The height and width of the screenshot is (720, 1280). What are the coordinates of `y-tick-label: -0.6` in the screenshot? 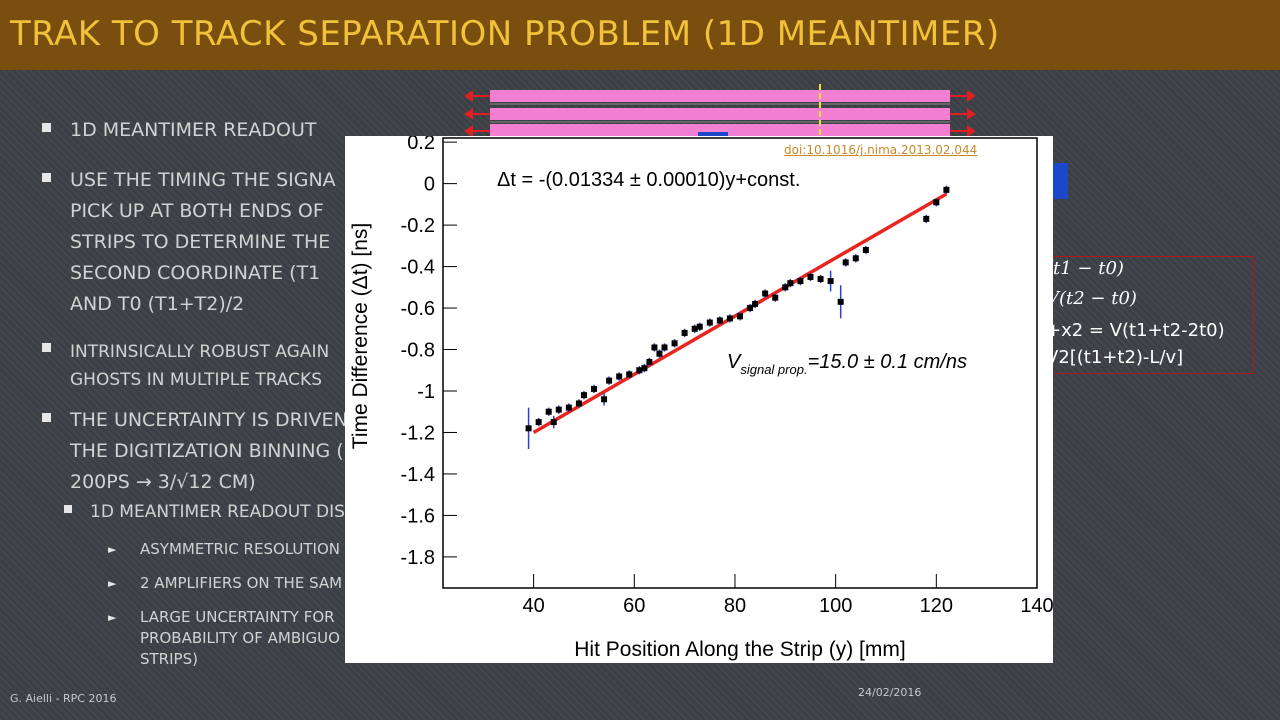 It's located at (418, 309).